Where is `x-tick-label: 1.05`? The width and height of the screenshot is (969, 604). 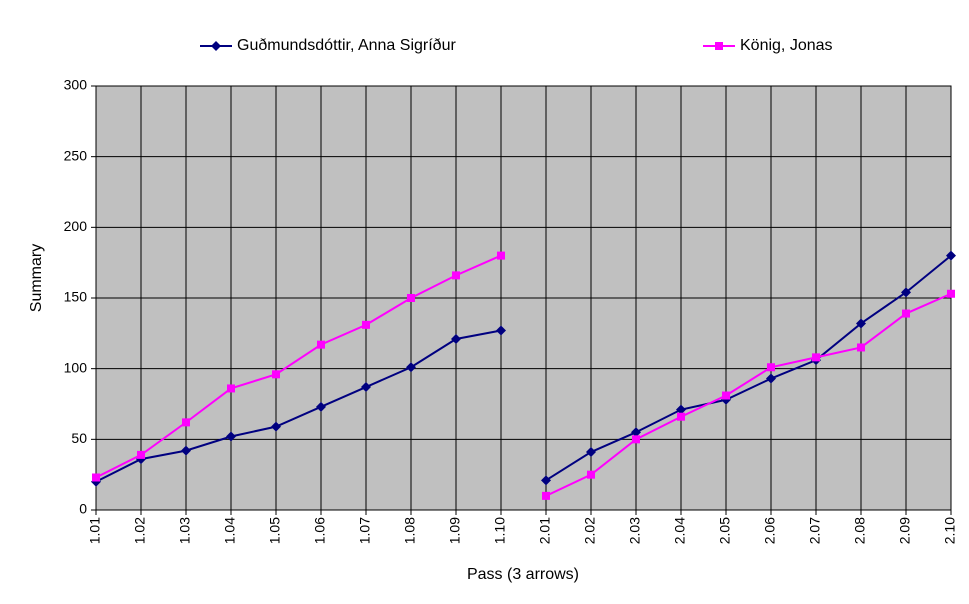
x-tick-label: 1.05 is located at coordinates (275, 530).